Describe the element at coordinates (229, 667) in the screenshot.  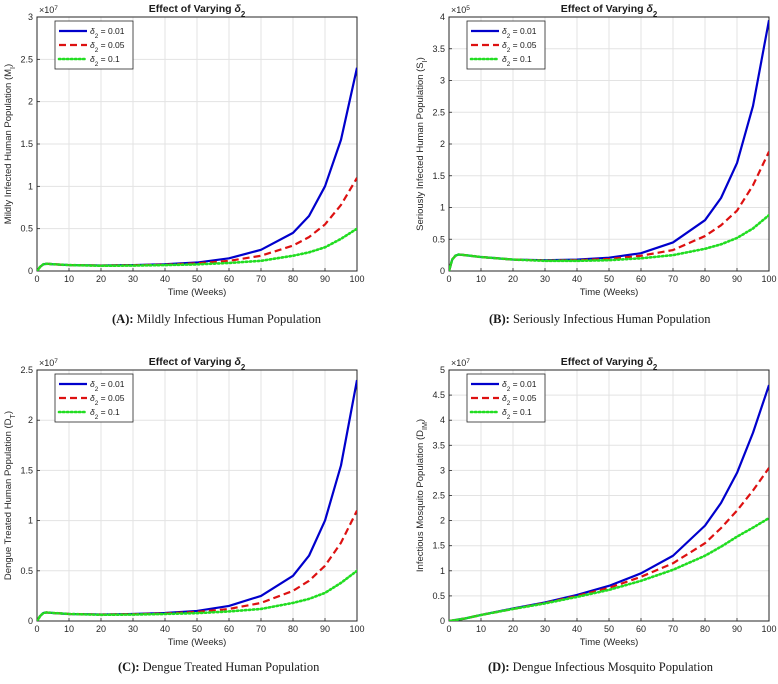
I see `caption-text-c: Dengue Treated Human Population` at that location.